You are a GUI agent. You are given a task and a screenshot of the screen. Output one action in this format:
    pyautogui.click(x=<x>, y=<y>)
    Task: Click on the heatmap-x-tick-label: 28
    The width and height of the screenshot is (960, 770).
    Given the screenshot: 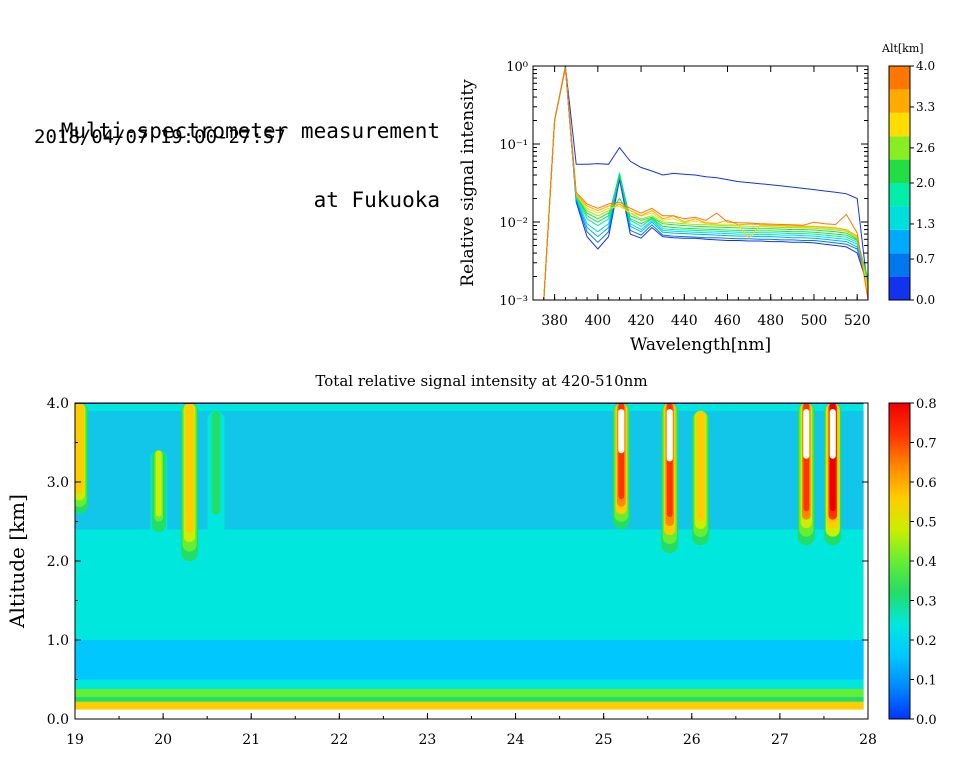 What is the action you would take?
    pyautogui.click(x=868, y=740)
    